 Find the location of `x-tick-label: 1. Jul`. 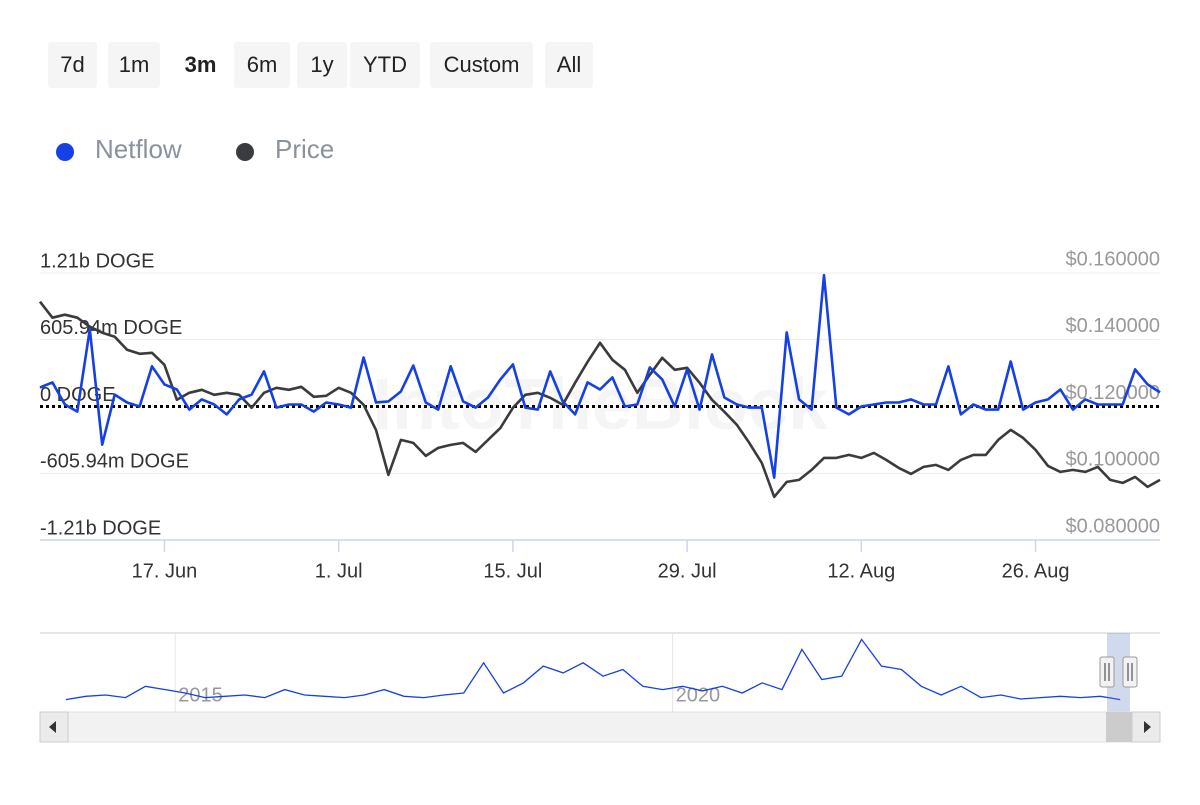

x-tick-label: 1. Jul is located at coordinates (339, 571).